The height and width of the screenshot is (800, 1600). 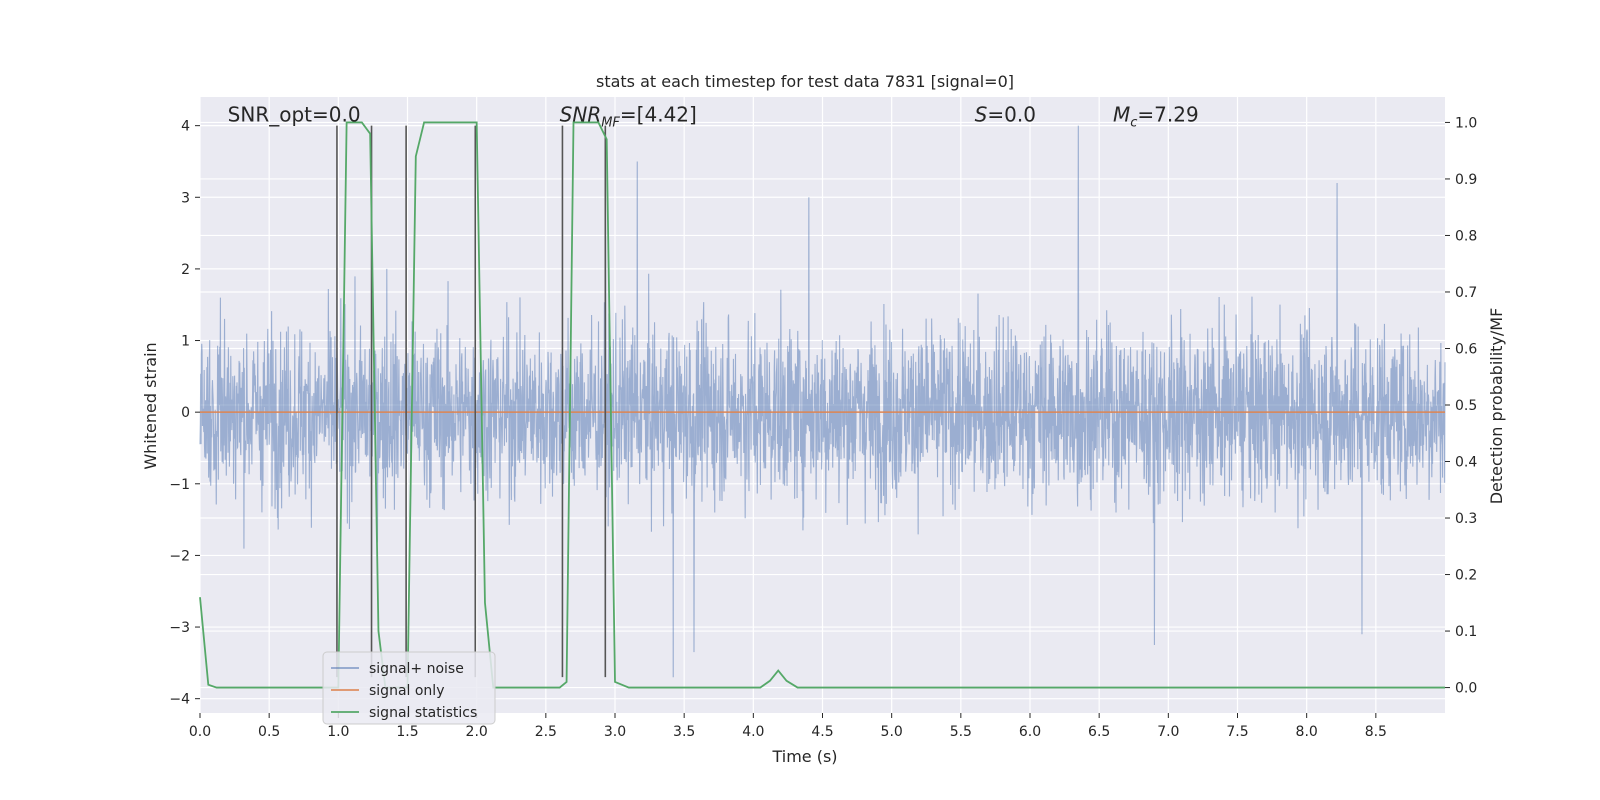 What do you see at coordinates (961, 732) in the screenshot?
I see `x-tick-label: 5.5` at bounding box center [961, 732].